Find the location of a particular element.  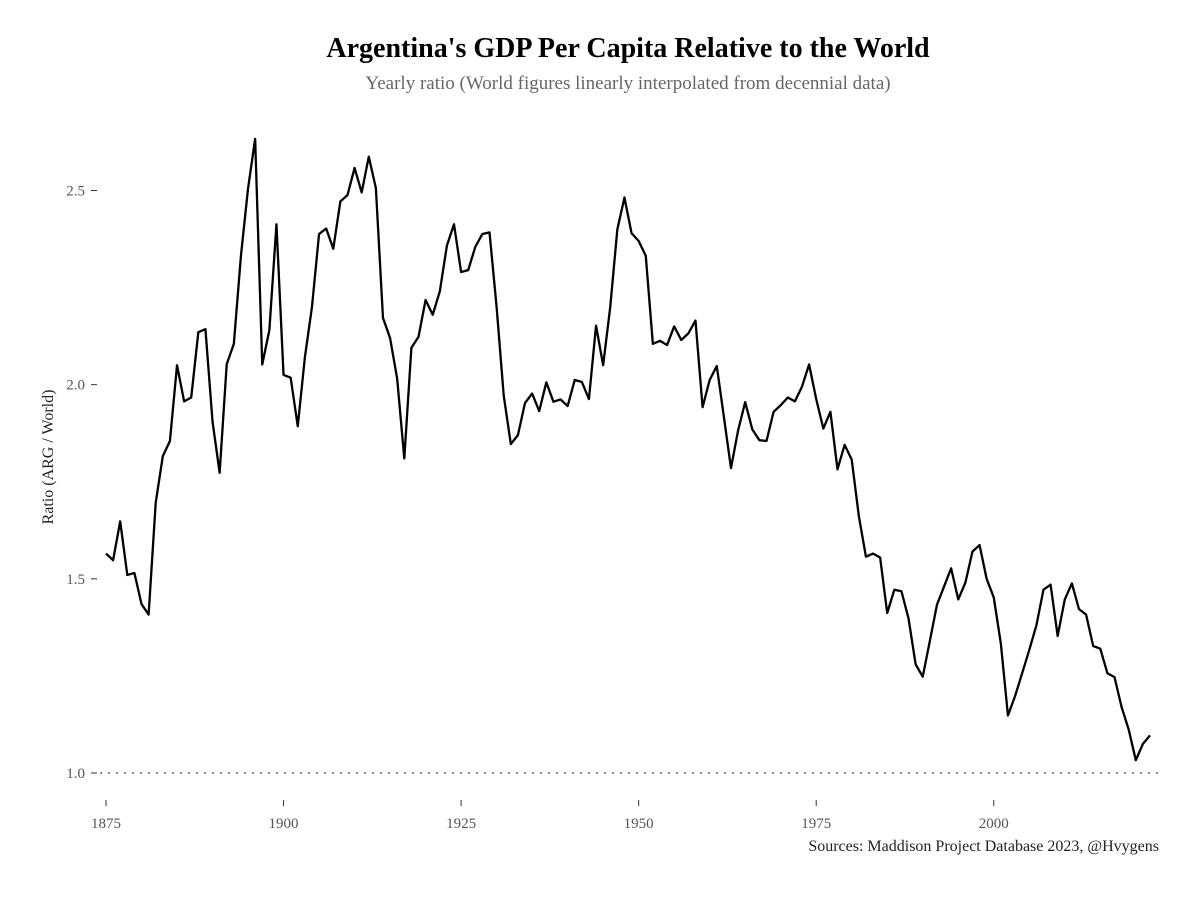

y-axis: 1.0 1.5 2.0 2.5 is located at coordinates (81, 482).